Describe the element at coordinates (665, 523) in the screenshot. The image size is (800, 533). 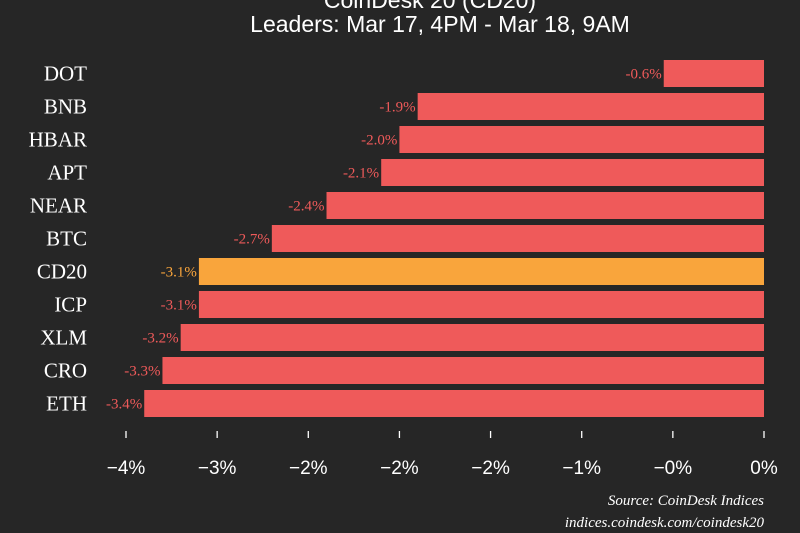
I see `source-url: indices.coindesk.com/coindesk20` at that location.